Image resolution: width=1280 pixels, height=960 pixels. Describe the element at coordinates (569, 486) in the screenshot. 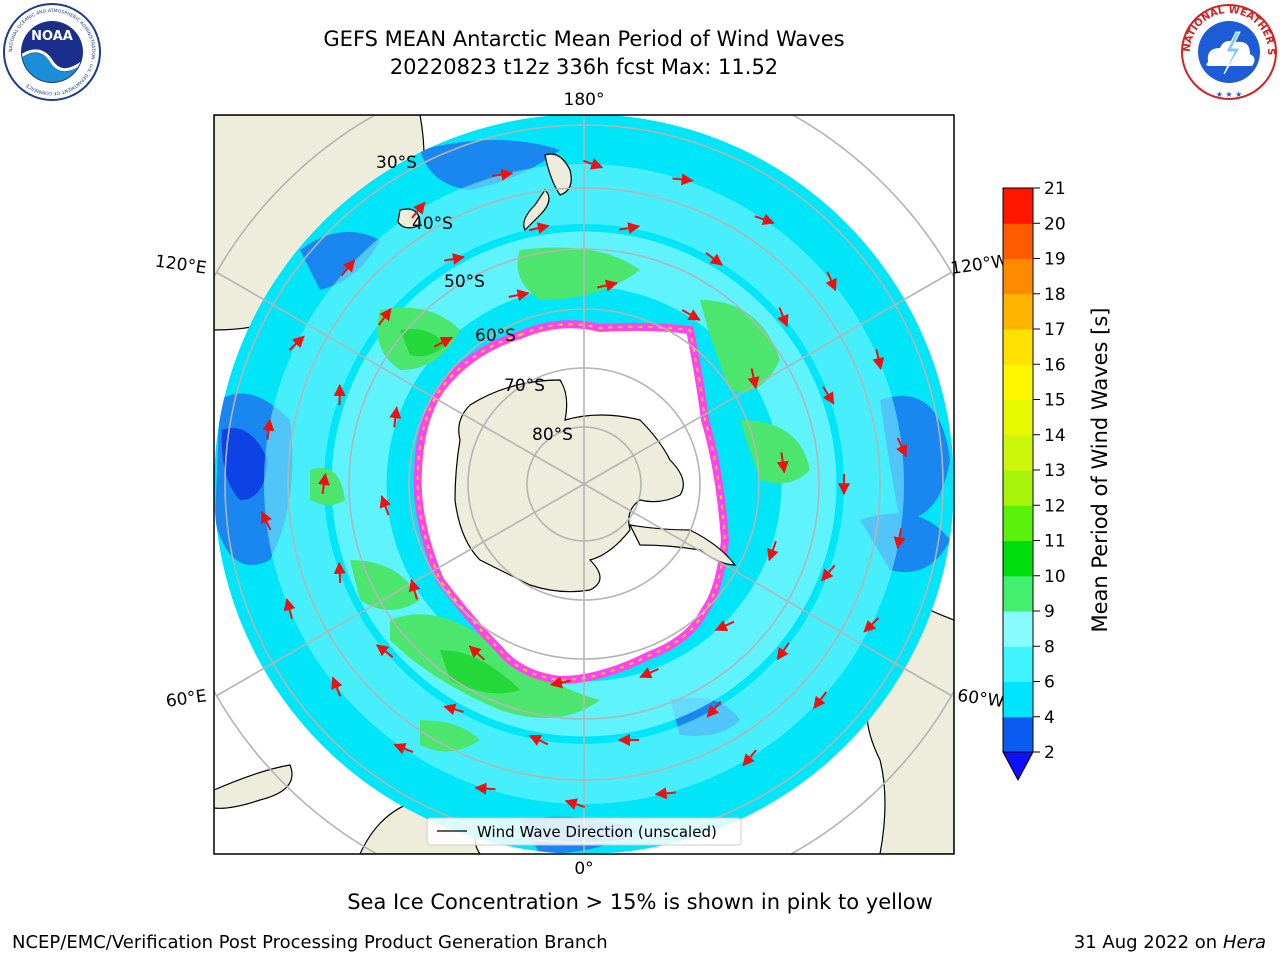

I see `antarctica-landmass` at that location.